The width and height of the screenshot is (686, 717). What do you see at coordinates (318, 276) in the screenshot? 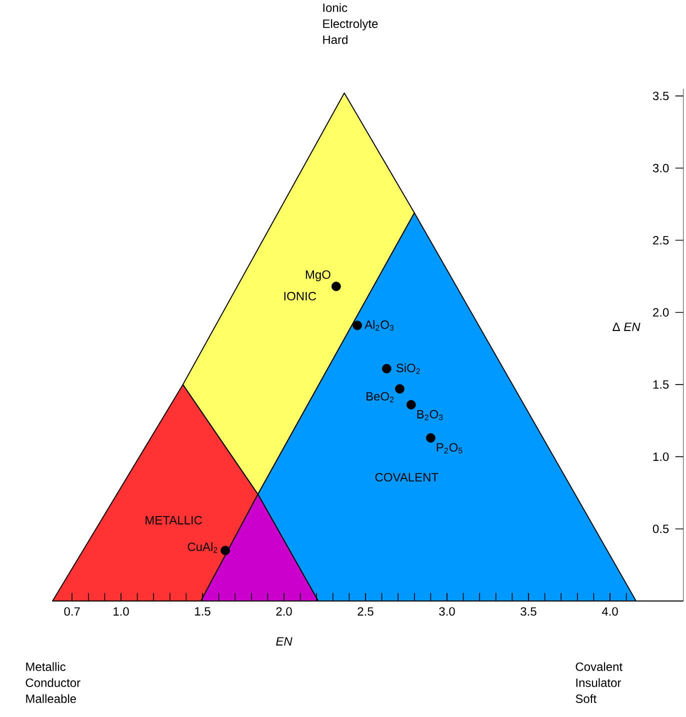
I see `annotation: MgO` at bounding box center [318, 276].